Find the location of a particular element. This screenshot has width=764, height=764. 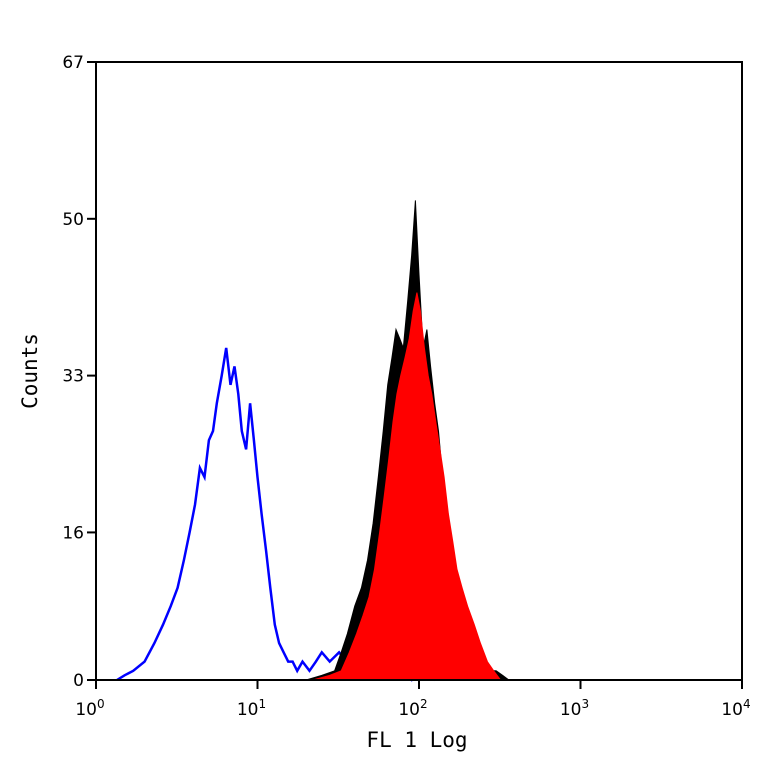

y-tick-label: 16 is located at coordinates (73, 533).